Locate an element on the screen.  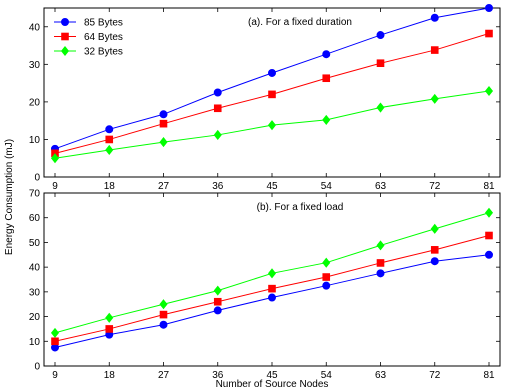
x-axis-label: Number of Source Nodes is located at coordinates (272, 384).